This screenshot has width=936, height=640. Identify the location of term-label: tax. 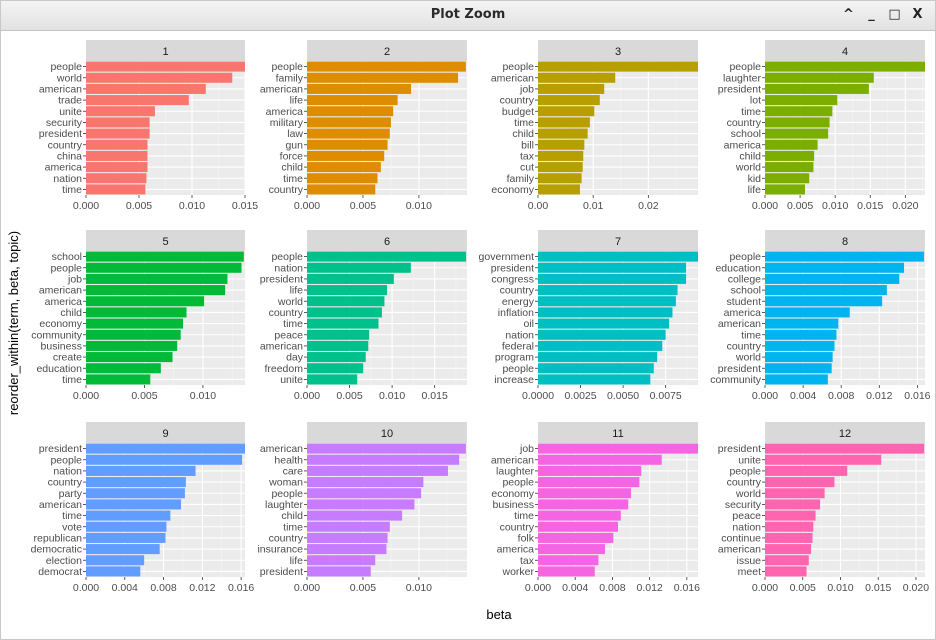
(527, 561).